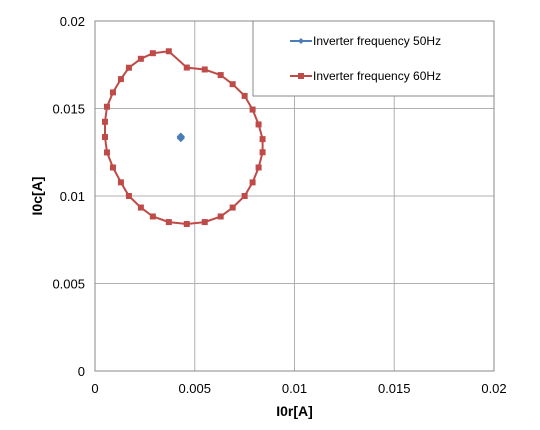 The height and width of the screenshot is (430, 540). What do you see at coordinates (81, 371) in the screenshot?
I see `y-tick-label: 0` at bounding box center [81, 371].